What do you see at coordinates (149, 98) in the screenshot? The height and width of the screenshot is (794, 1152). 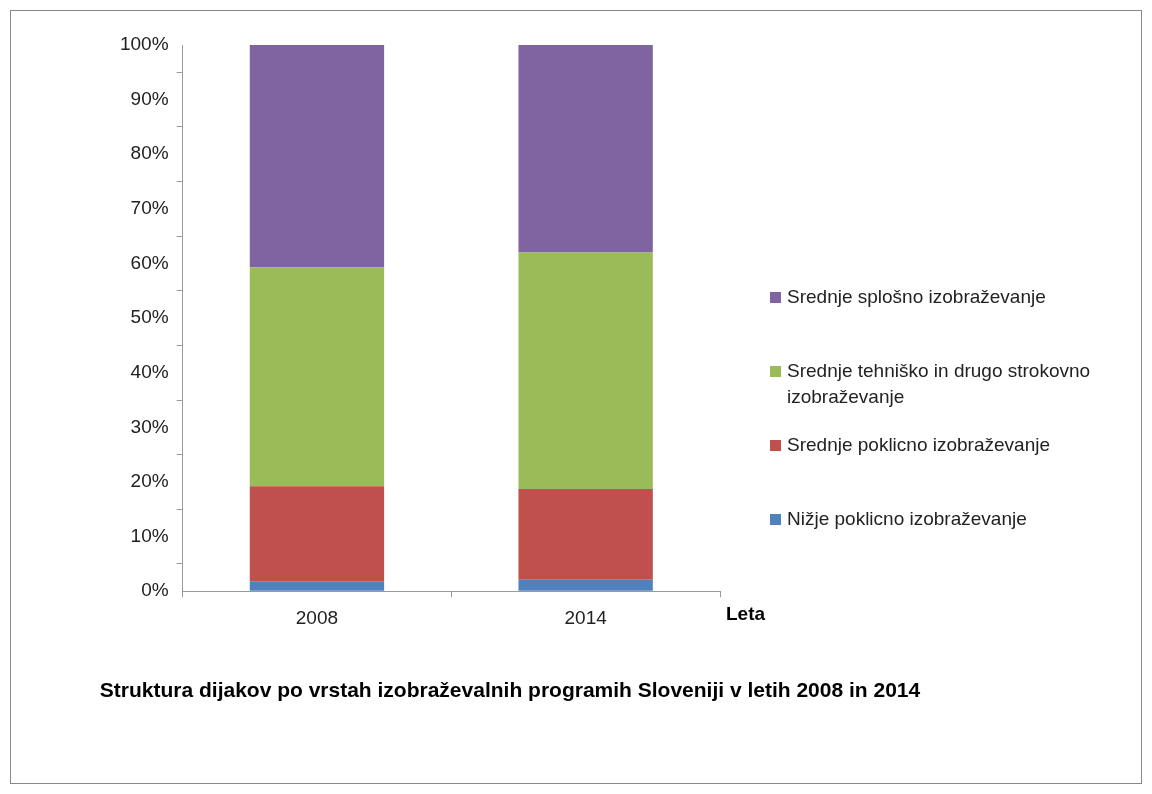 I see `y-tick-label: 90%` at bounding box center [149, 98].